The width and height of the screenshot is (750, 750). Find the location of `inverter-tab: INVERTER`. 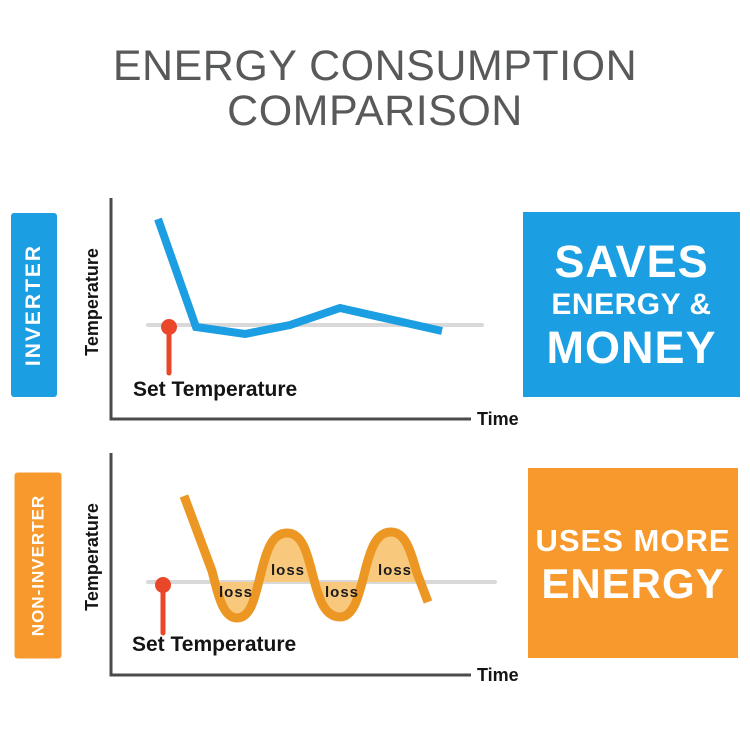

inverter-tab: INVERTER is located at coordinates (34, 305).